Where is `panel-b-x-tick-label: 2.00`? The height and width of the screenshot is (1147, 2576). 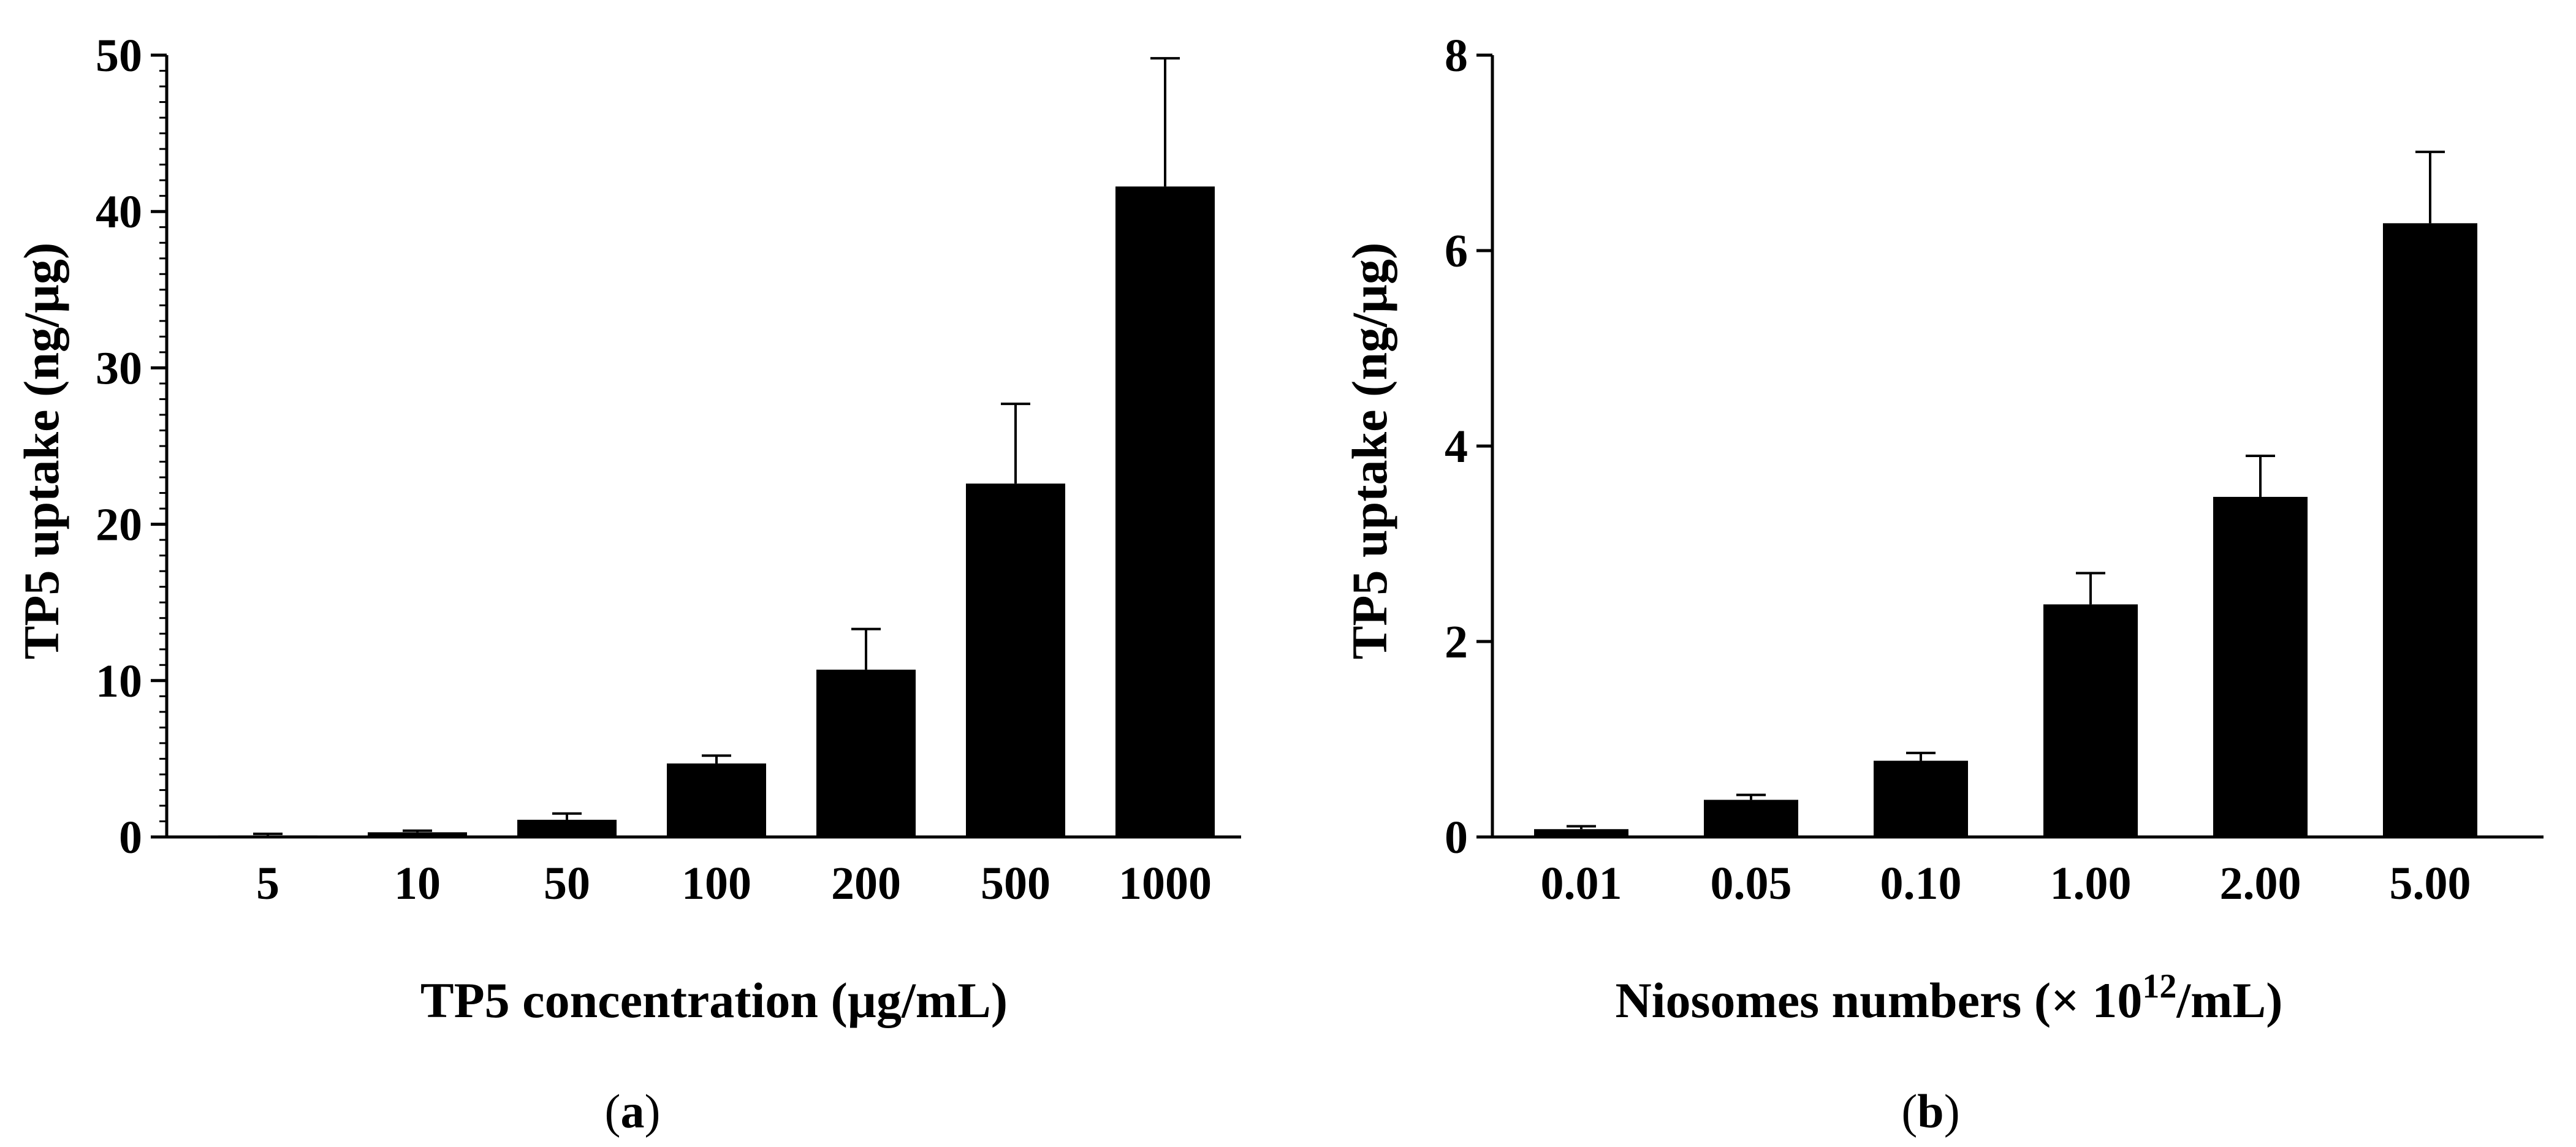
panel-b-x-tick-label: 2.00 is located at coordinates (2260, 883).